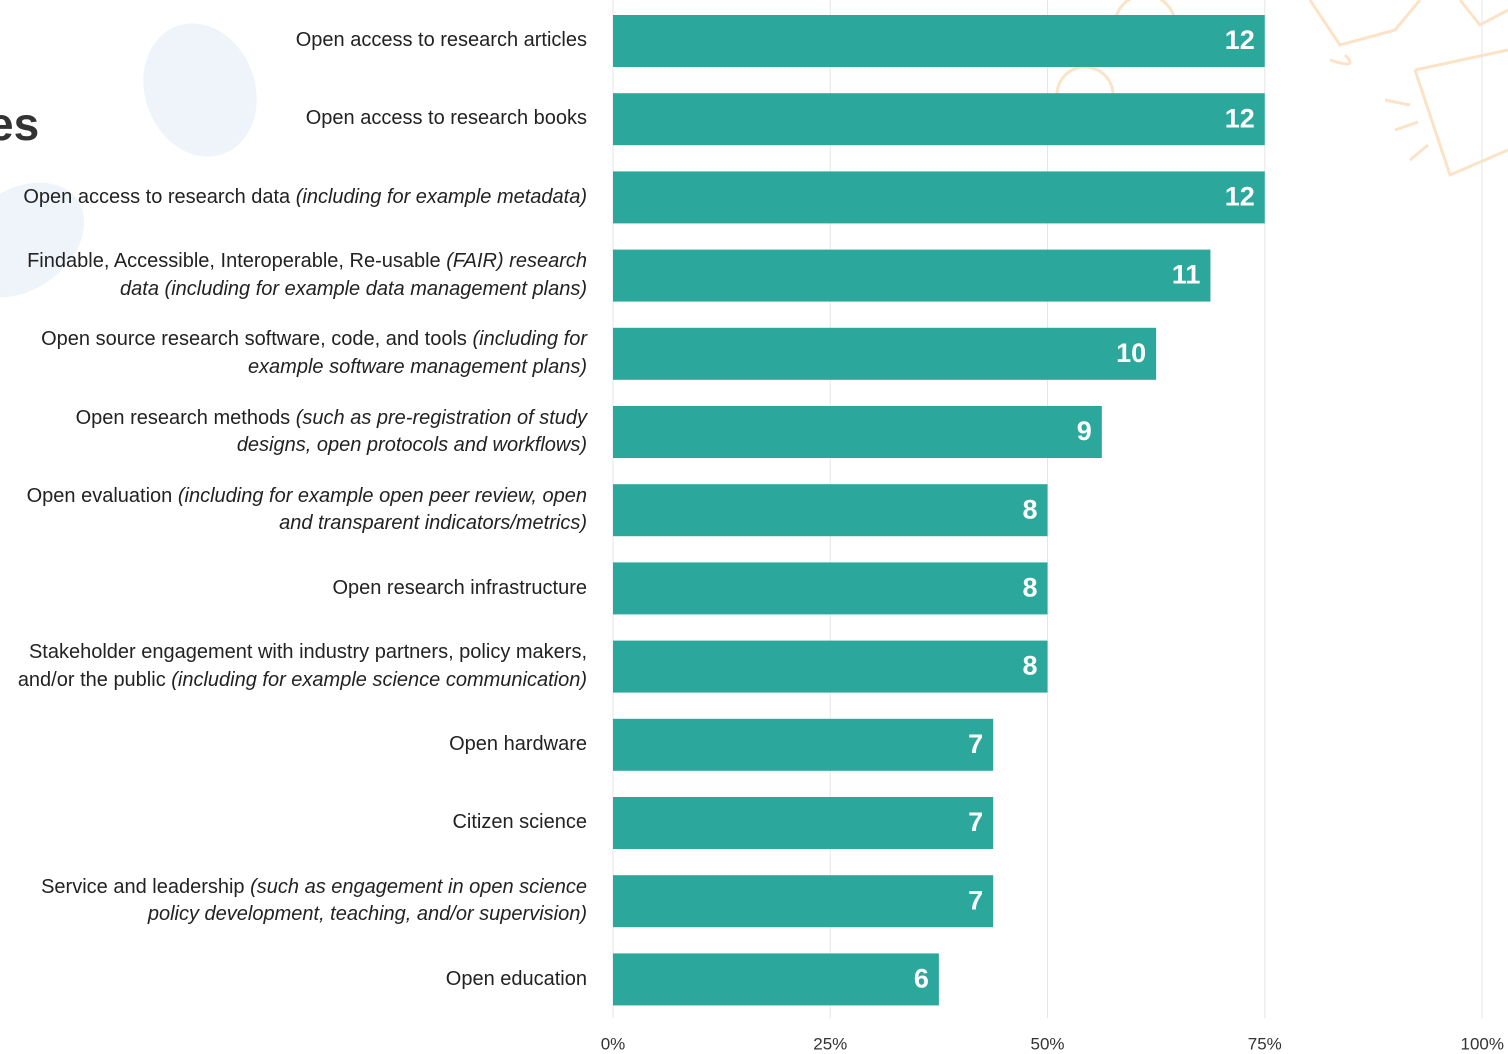 Image resolution: width=1508 pixels, height=1054 pixels. I want to click on decoration, so click(128, 160).